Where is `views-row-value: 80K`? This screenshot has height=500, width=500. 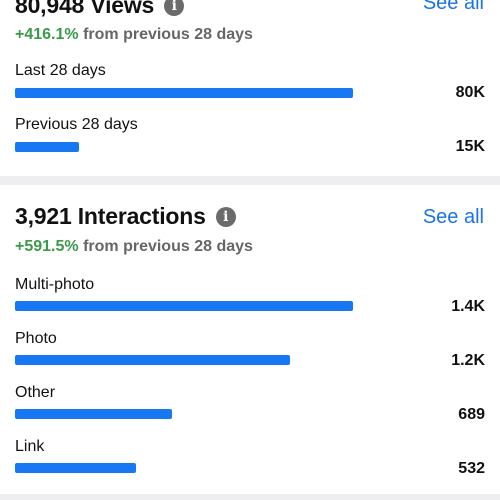 views-row-value: 80K is located at coordinates (470, 92).